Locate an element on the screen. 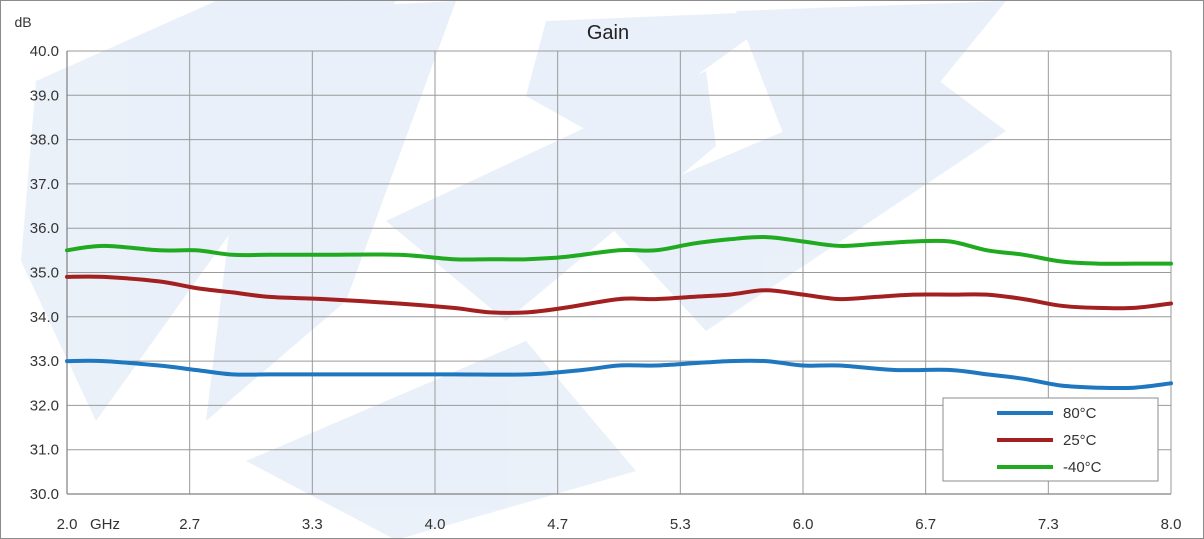 This screenshot has height=539, width=1204. x-axis-unit-label: GHz is located at coordinates (105, 524).